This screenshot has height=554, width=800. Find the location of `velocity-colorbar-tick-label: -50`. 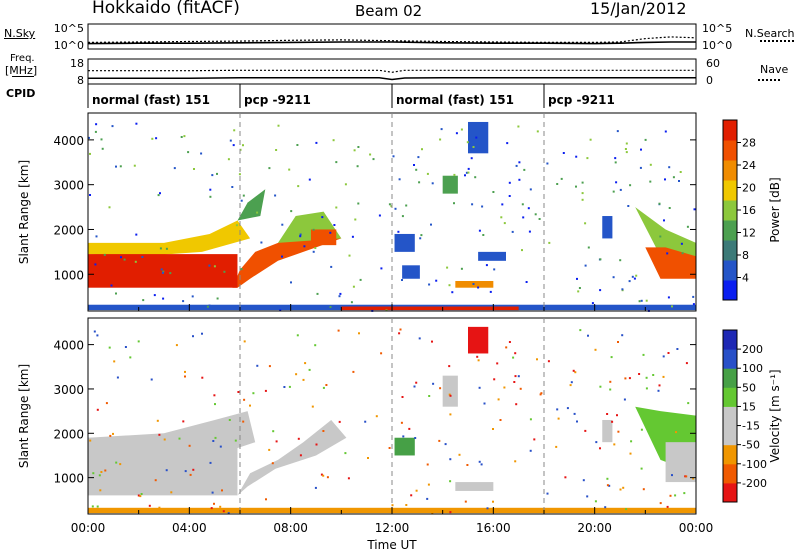

velocity-colorbar-tick-label: -50 is located at coordinates (751, 445).